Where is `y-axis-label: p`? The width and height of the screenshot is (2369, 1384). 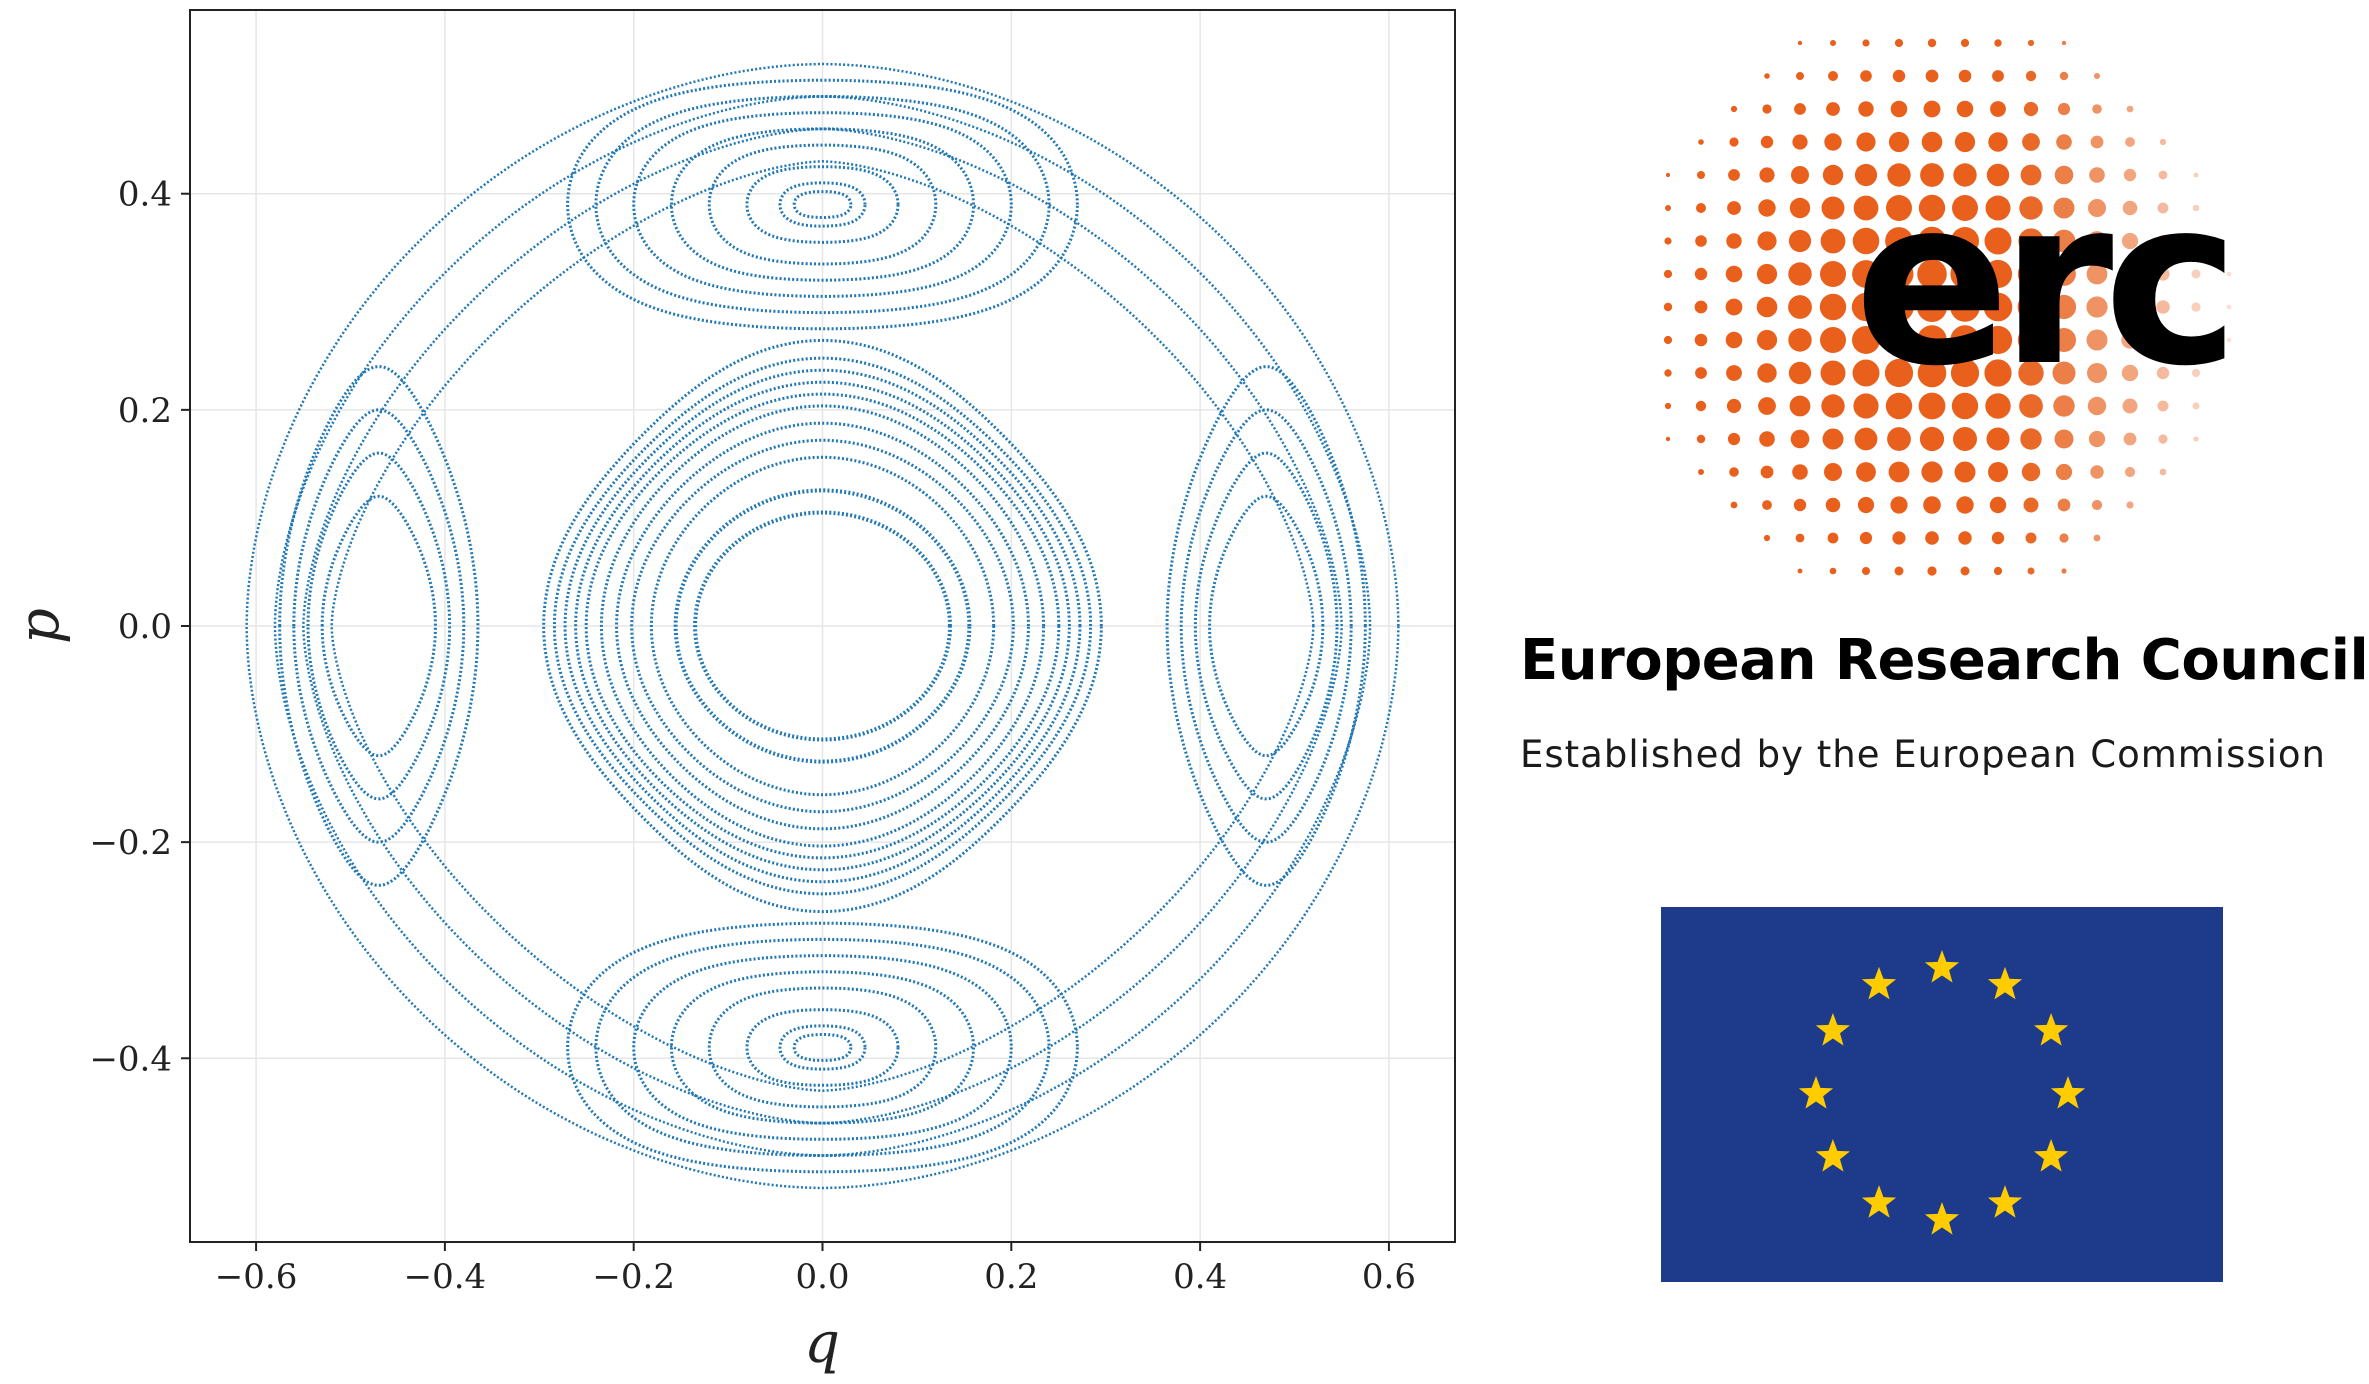 y-axis-label: p is located at coordinates (39, 626).